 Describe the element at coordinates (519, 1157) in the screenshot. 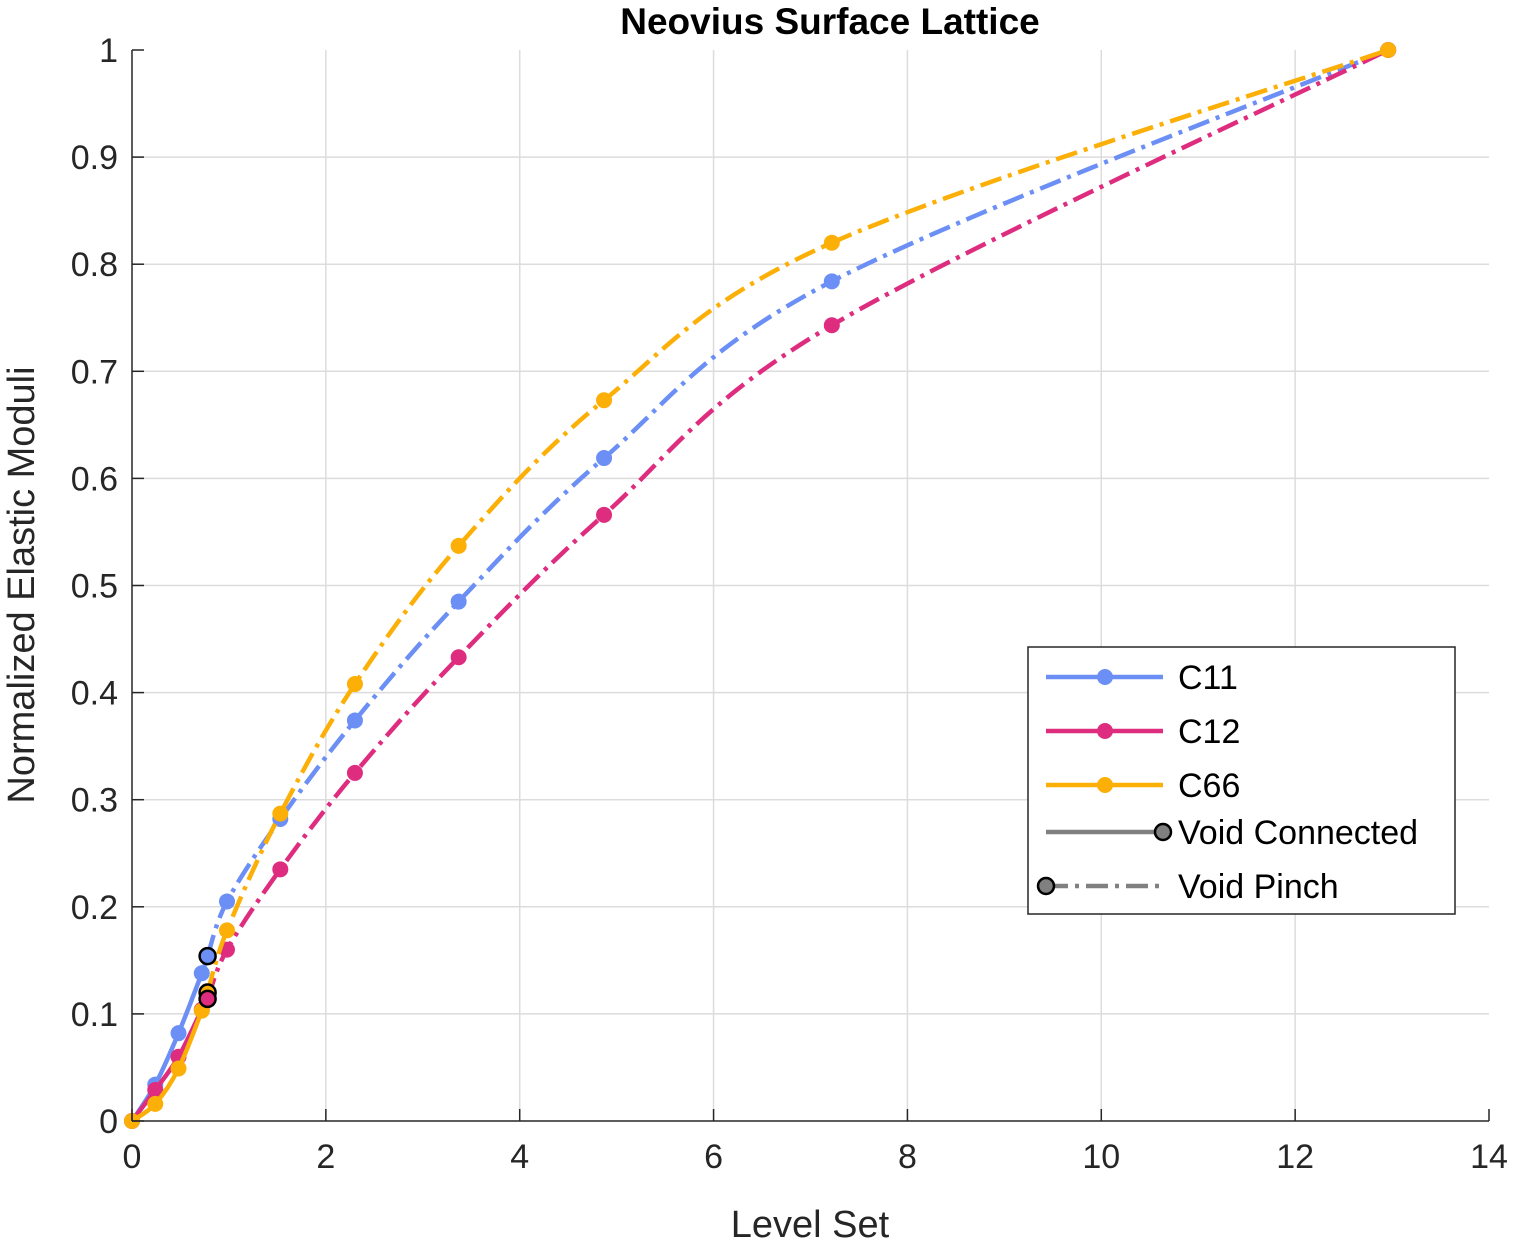

I see `x-tick-label: 4` at that location.